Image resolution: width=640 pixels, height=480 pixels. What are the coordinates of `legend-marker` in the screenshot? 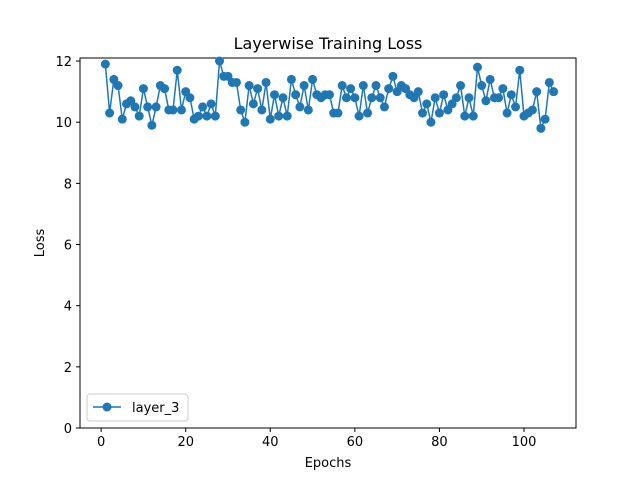 It's located at (107, 407).